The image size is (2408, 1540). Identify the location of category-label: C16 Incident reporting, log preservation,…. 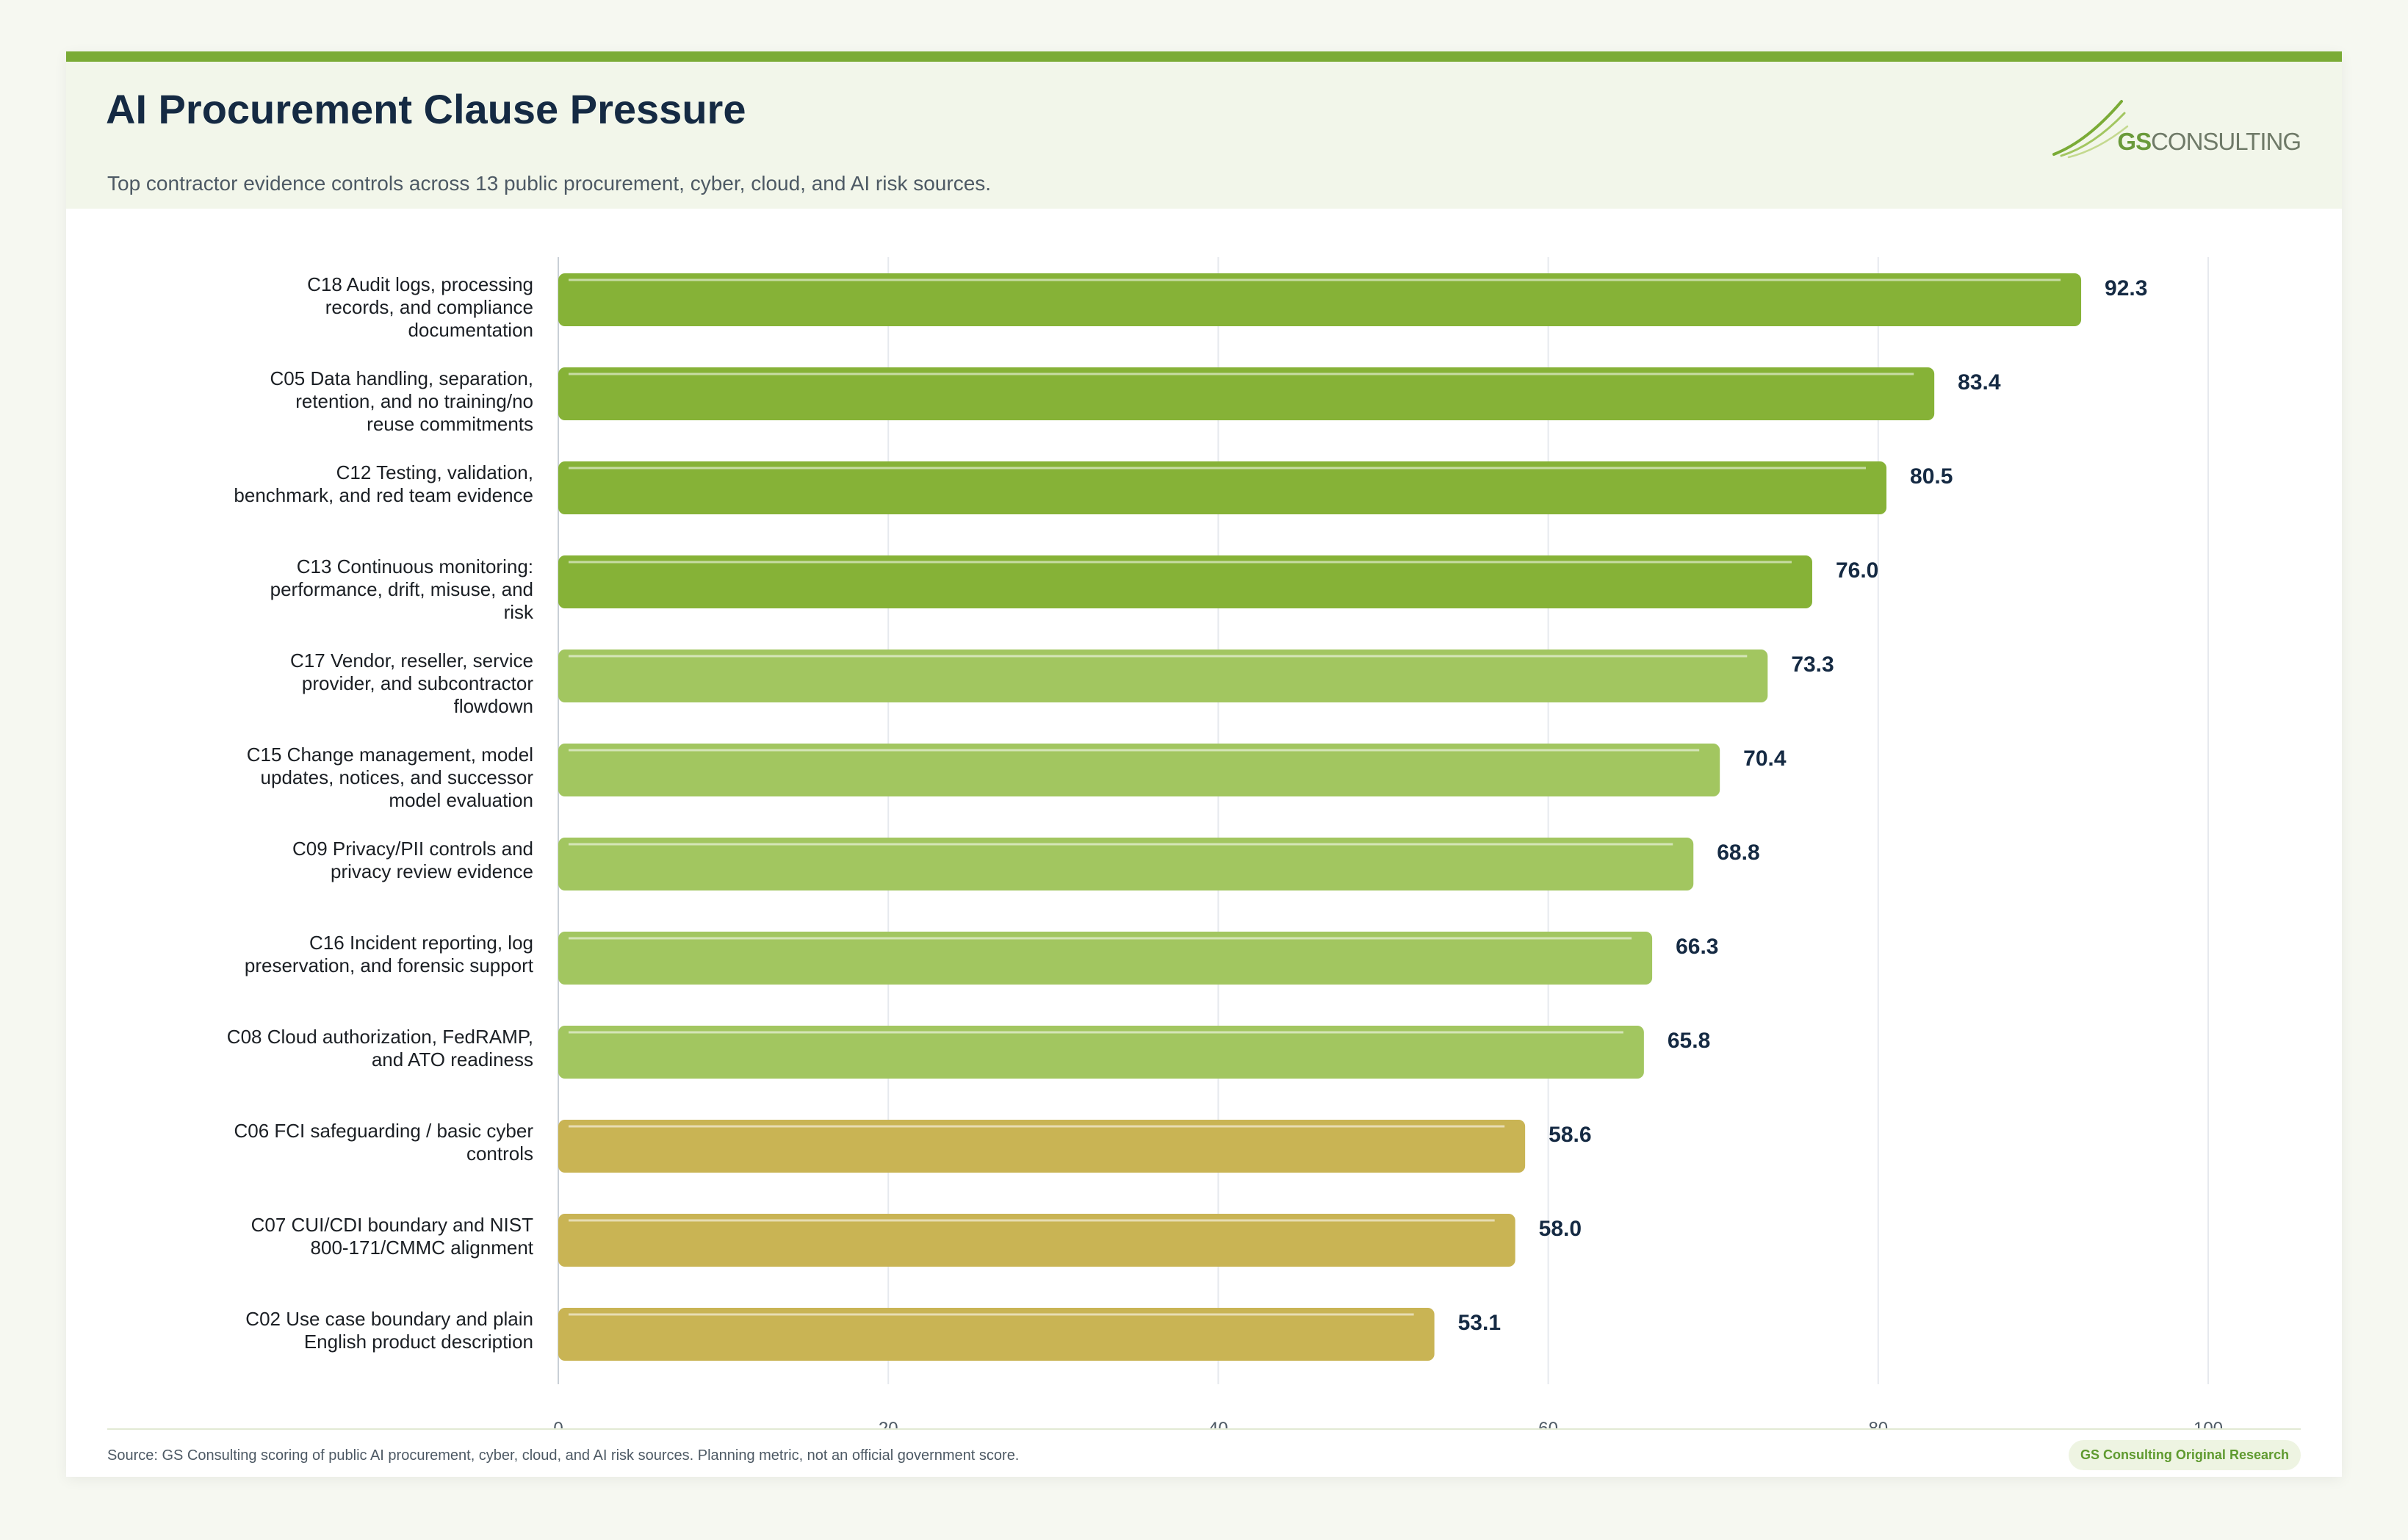
(389, 954).